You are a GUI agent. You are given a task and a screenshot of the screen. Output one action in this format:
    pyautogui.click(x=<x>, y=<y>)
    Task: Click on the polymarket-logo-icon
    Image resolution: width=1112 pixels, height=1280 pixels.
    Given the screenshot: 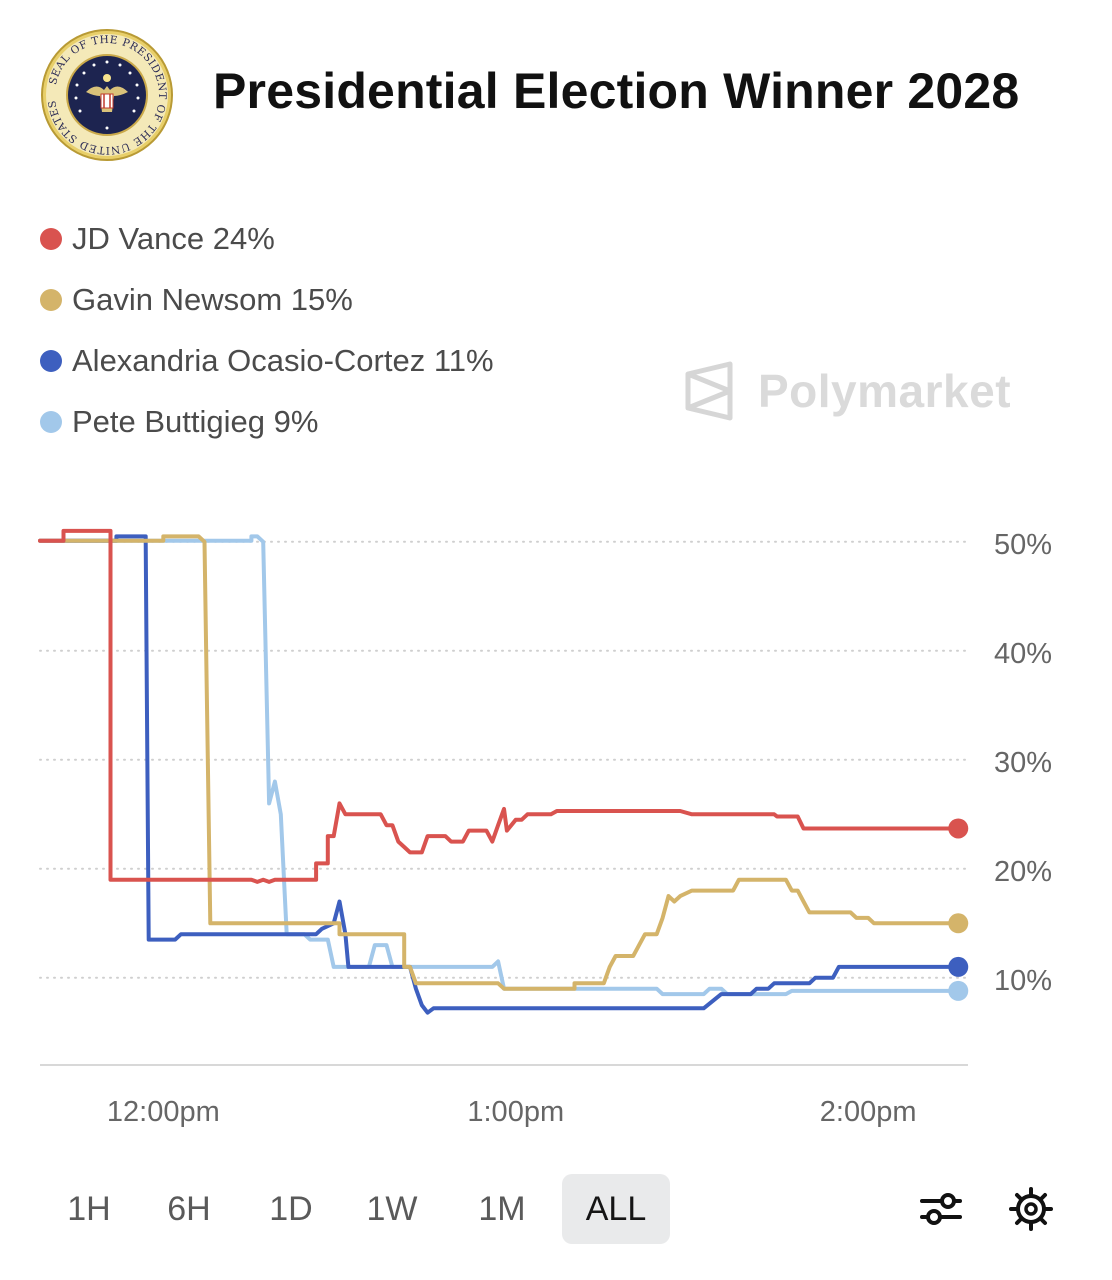 What is the action you would take?
    pyautogui.click(x=709, y=391)
    